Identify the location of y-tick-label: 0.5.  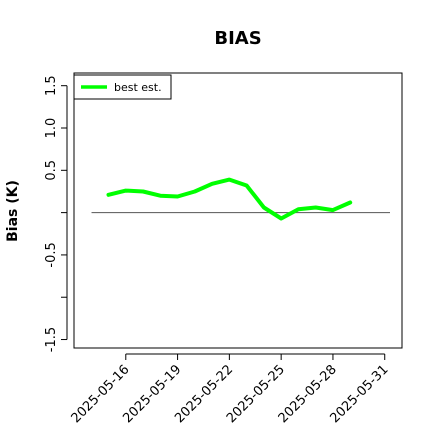
(51, 170).